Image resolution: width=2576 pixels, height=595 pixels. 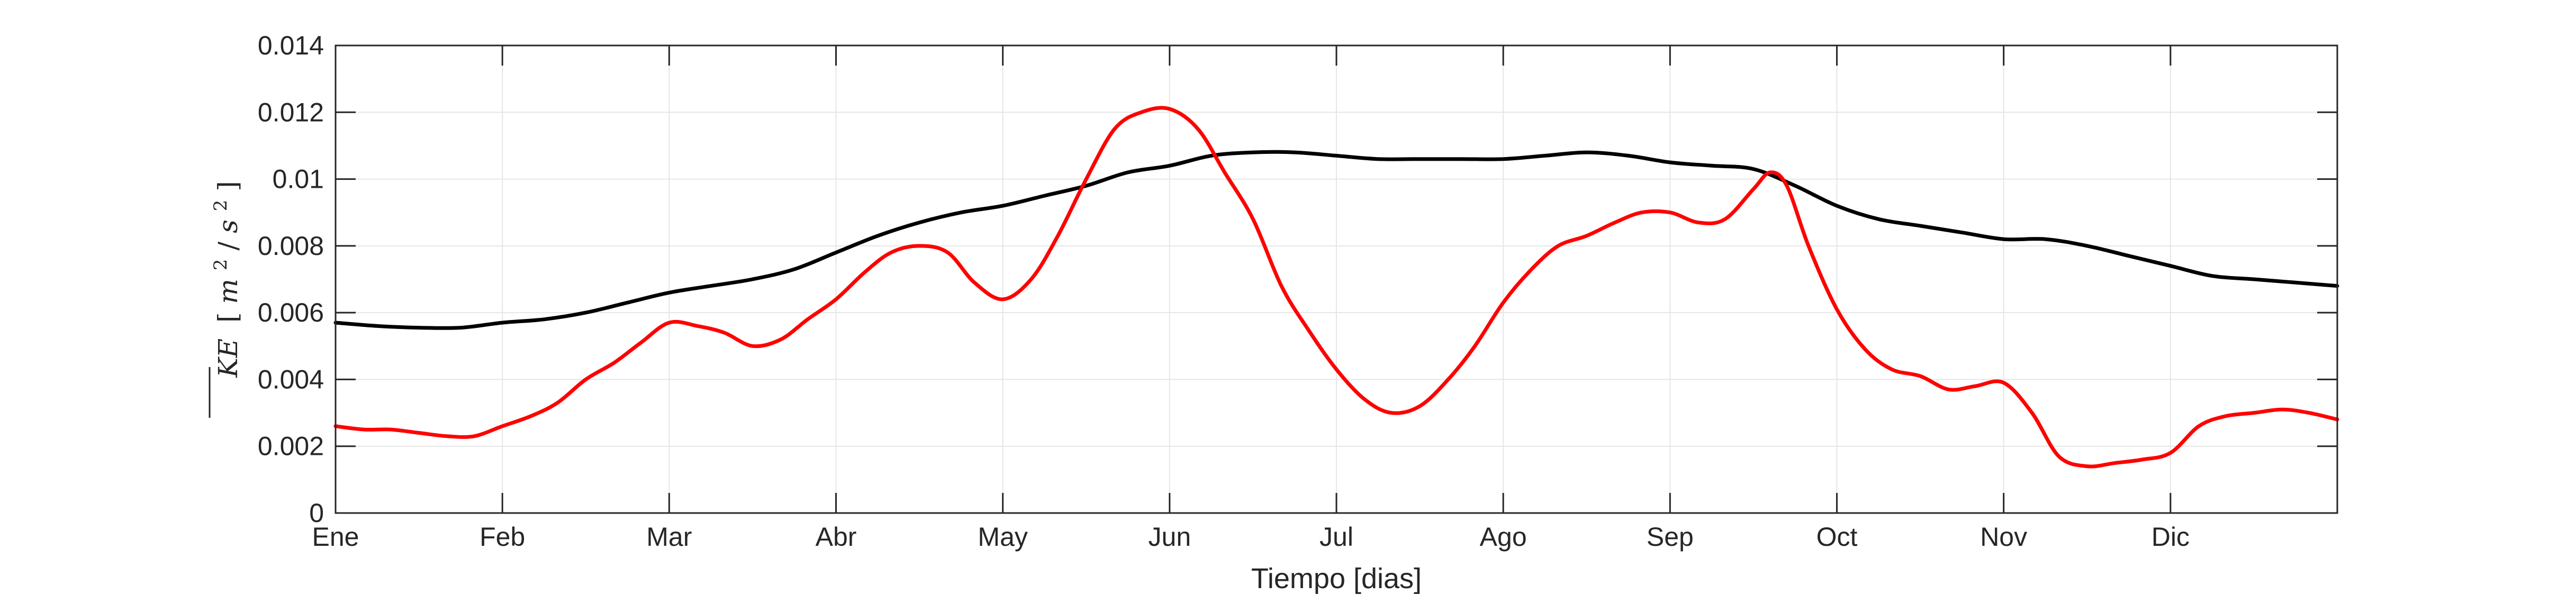 I want to click on x-tick-label: May, so click(x=1002, y=537).